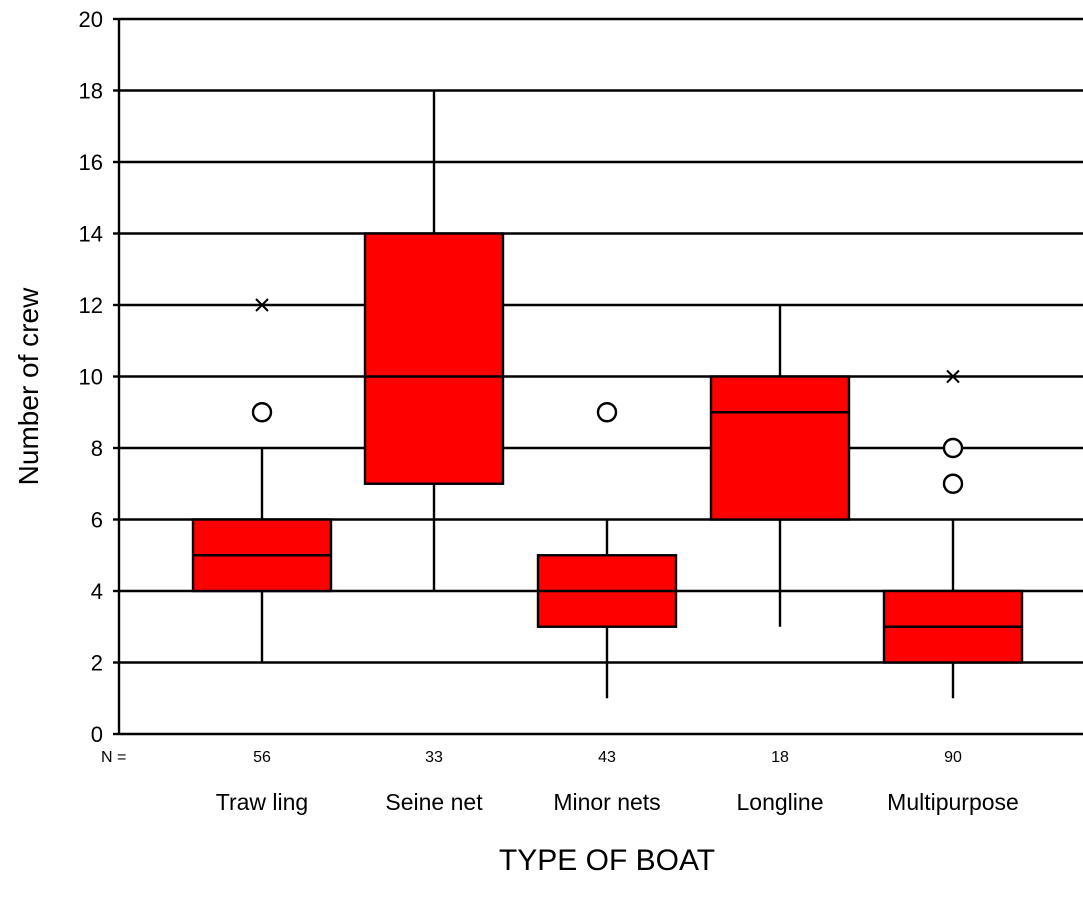 The width and height of the screenshot is (1083, 901). What do you see at coordinates (953, 802) in the screenshot?
I see `x-tick-label: Multipurpose` at bounding box center [953, 802].